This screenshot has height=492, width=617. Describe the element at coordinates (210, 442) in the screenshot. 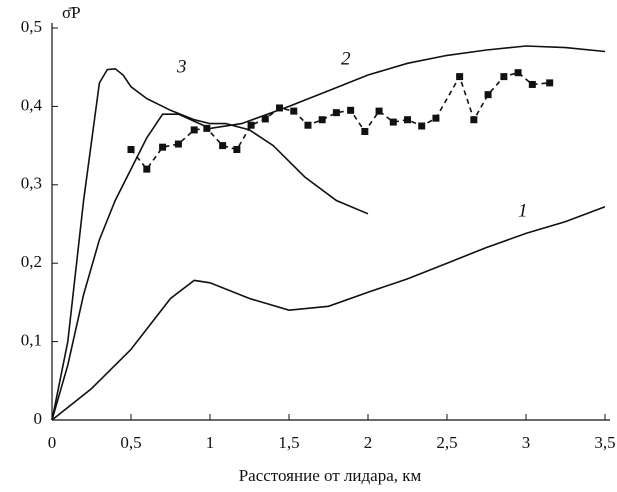

I see `x-tick-label: 1` at that location.